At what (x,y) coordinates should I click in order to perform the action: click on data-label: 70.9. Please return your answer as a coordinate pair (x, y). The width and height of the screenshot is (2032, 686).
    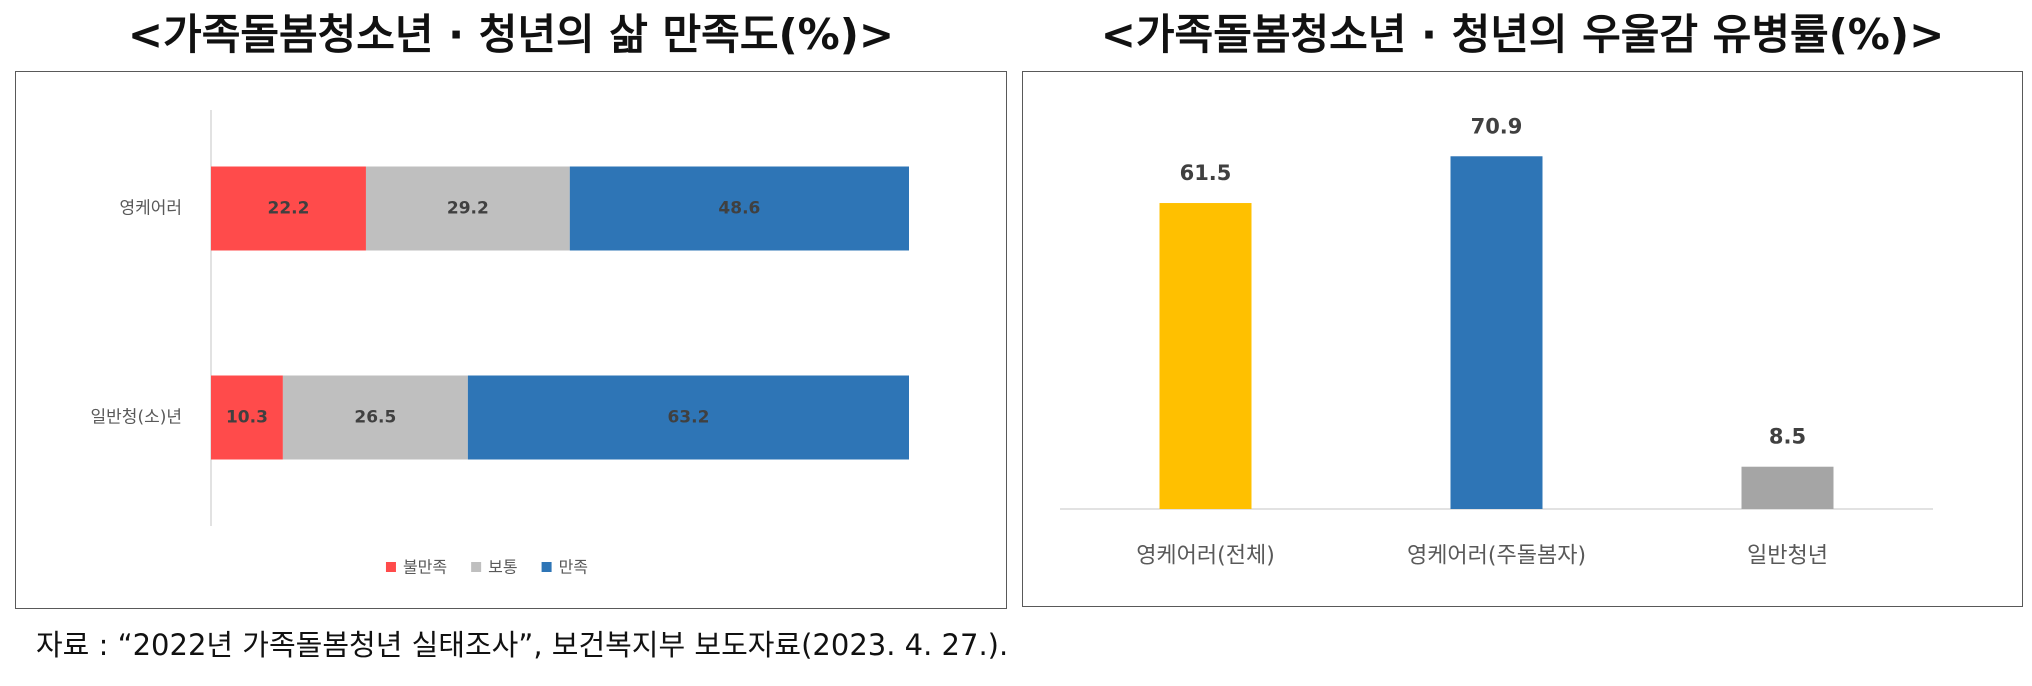
    Looking at the image, I should click on (1497, 126).